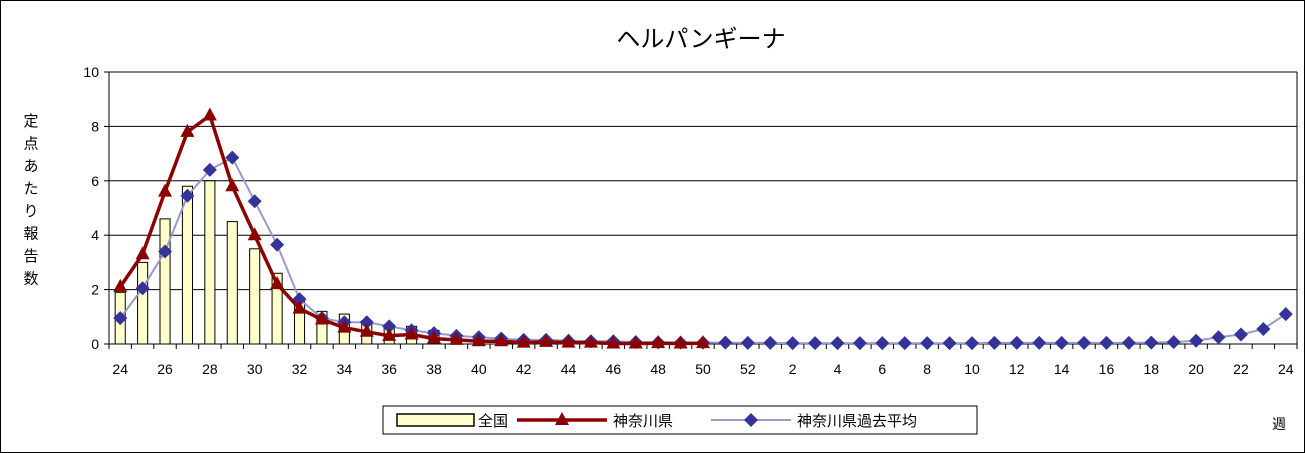 The height and width of the screenshot is (453, 1305). What do you see at coordinates (479, 369) in the screenshot?
I see `x-tick-label: 40` at bounding box center [479, 369].